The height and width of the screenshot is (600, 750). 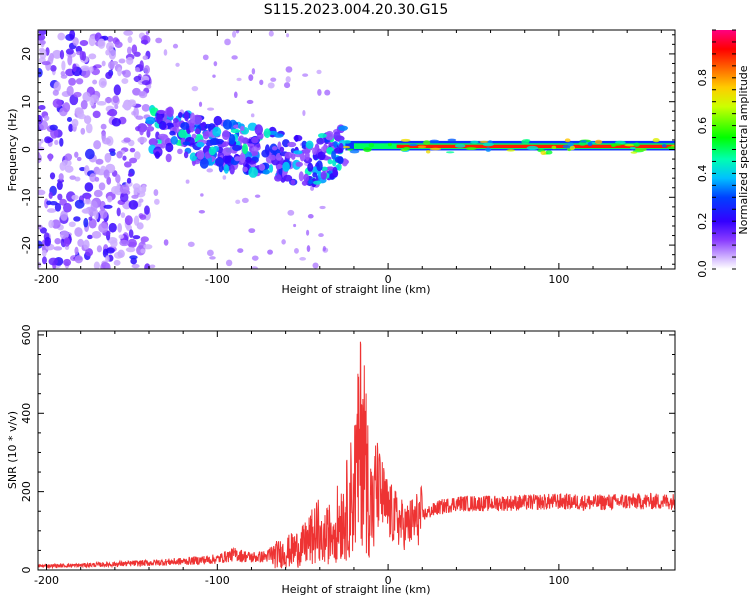 What do you see at coordinates (702, 78) in the screenshot?
I see `colorbar-tick-label: 0.8` at bounding box center [702, 78].